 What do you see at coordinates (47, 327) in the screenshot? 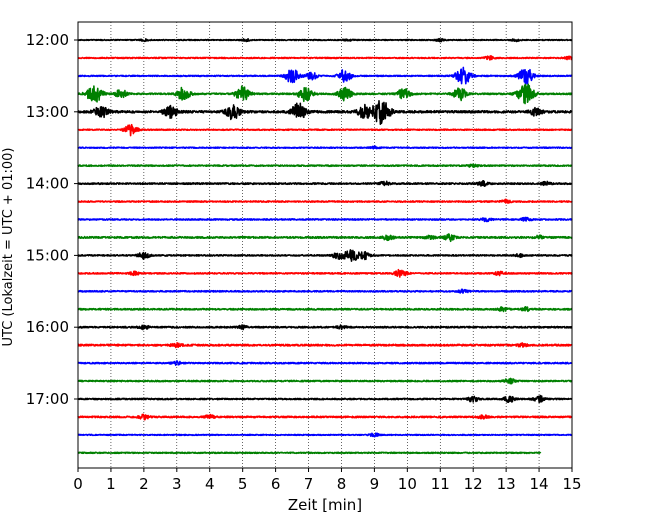
I see `y-tick-label: 16:00` at bounding box center [47, 327].